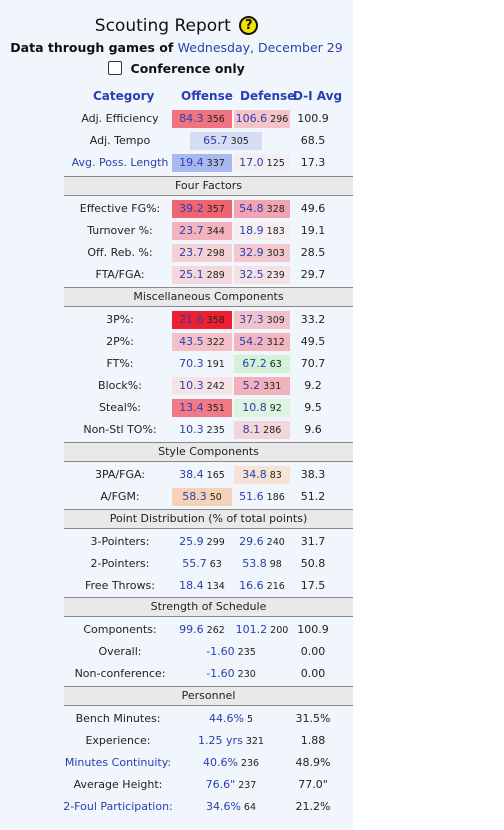  What do you see at coordinates (118, 740) in the screenshot?
I see `stat-label: Experience:` at bounding box center [118, 740].